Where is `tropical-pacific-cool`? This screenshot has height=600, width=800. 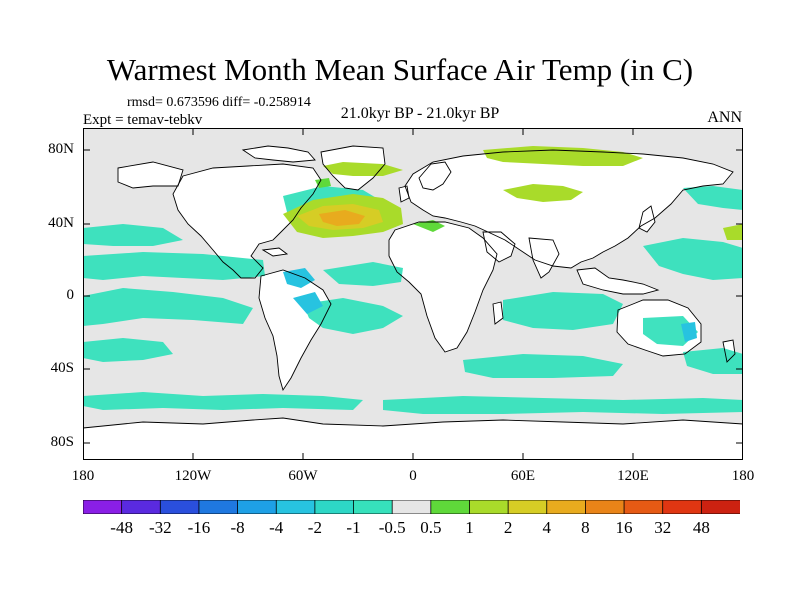 tropical-pacific-cool is located at coordinates (174, 266).